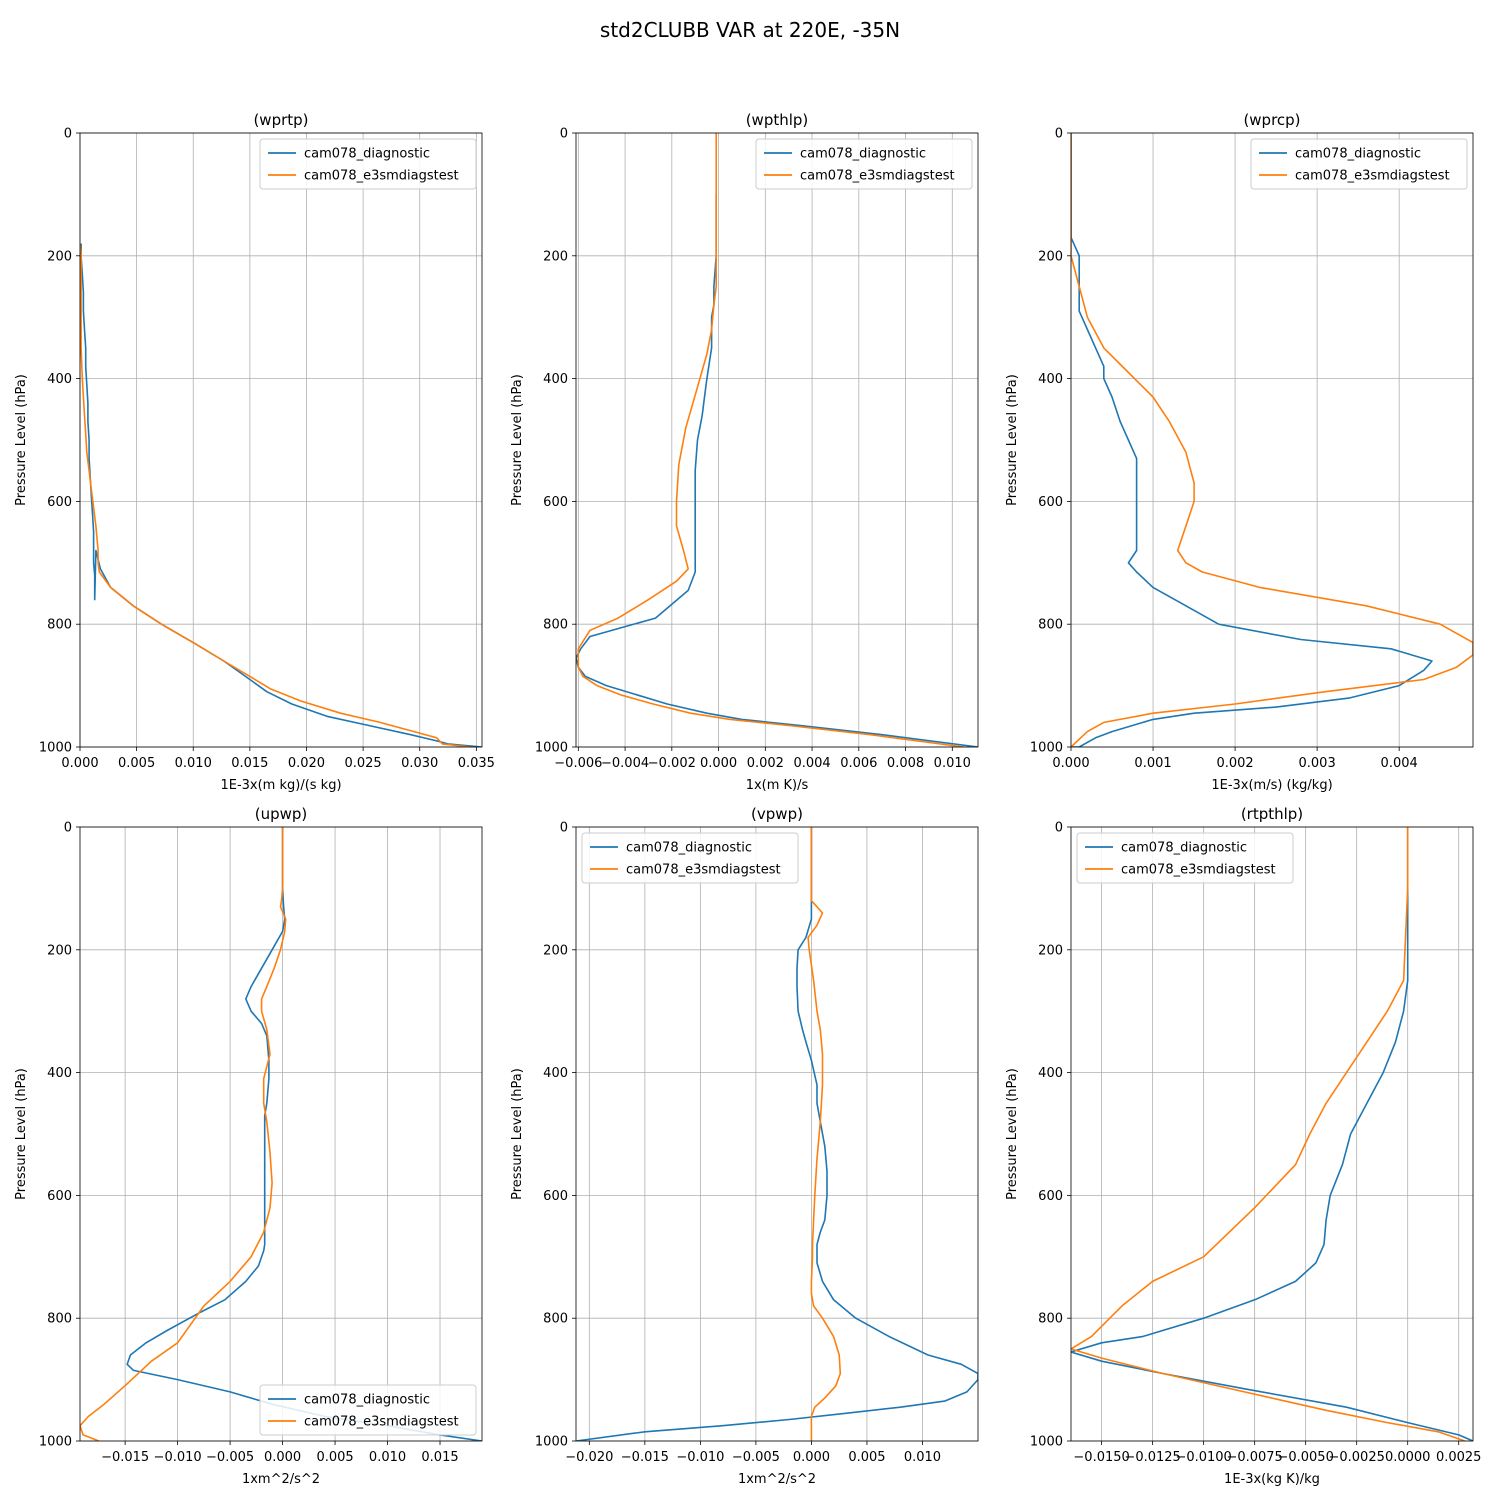  Describe the element at coordinates (672, 763) in the screenshot. I see `x-tick-label: −0.002` at that location.